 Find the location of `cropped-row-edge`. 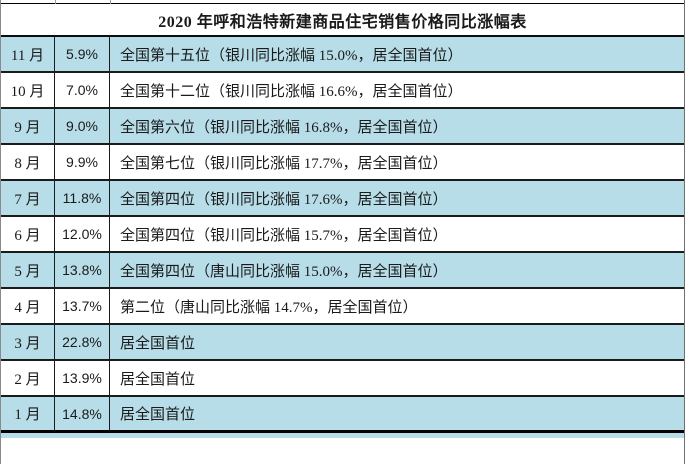

cropped-row-edge is located at coordinates (342, 2).